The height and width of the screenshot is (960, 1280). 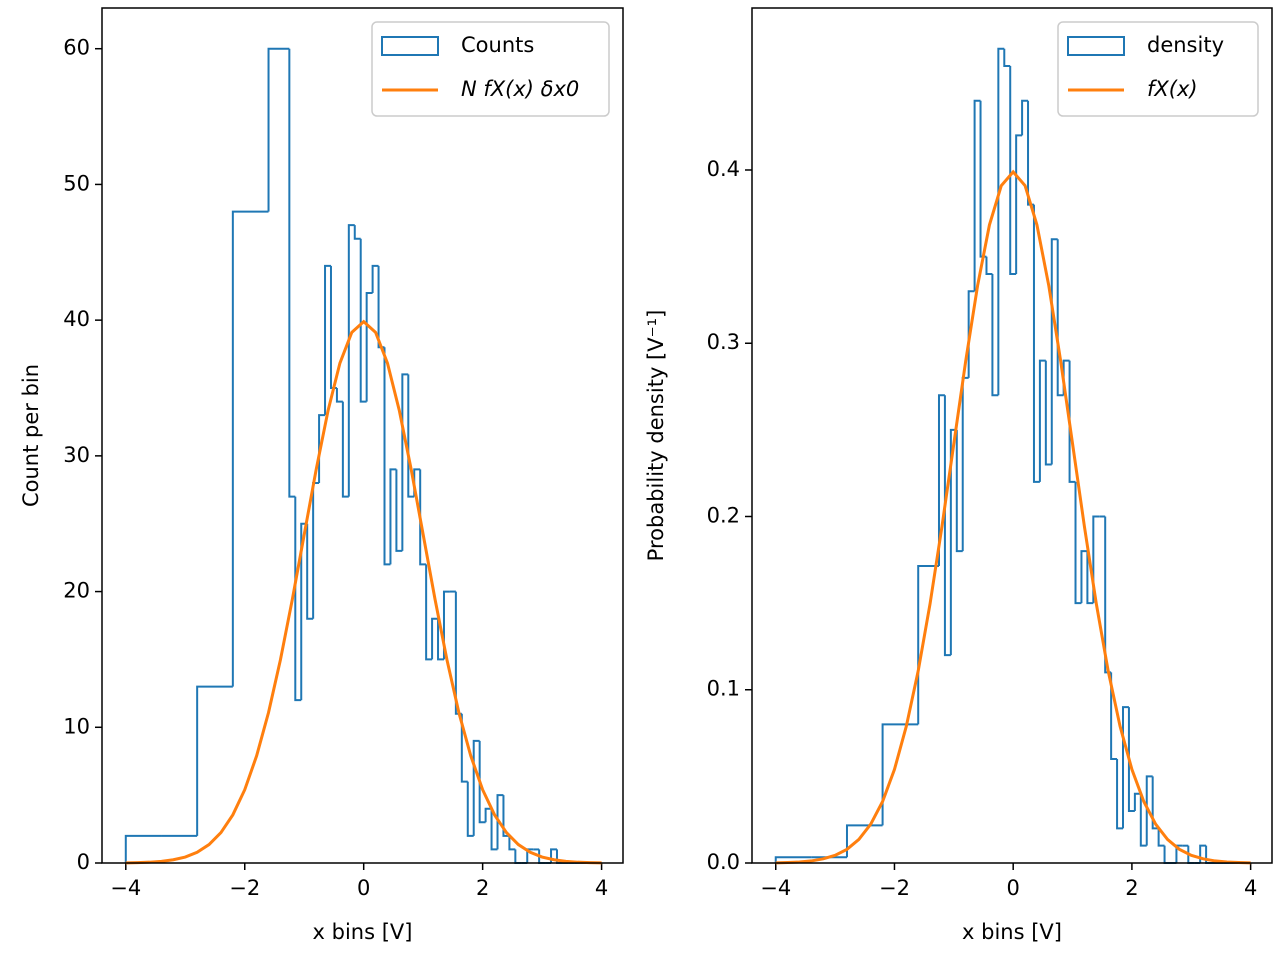 I want to click on legend: Counts N fX(x) δx0, so click(x=490, y=69).